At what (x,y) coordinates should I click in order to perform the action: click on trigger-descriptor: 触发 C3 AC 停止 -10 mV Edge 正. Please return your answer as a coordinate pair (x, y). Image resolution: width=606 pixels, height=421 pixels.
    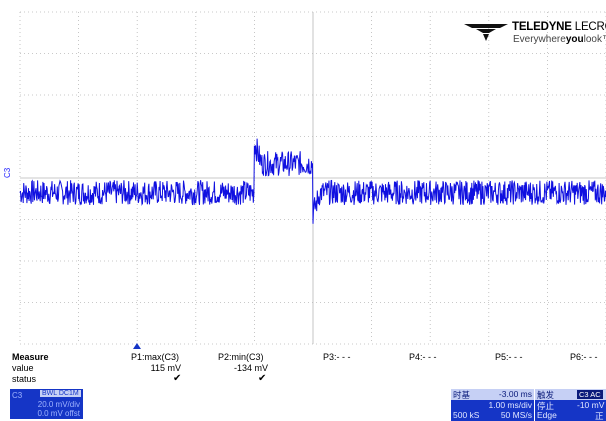
    Looking at the image, I should click on (570, 405).